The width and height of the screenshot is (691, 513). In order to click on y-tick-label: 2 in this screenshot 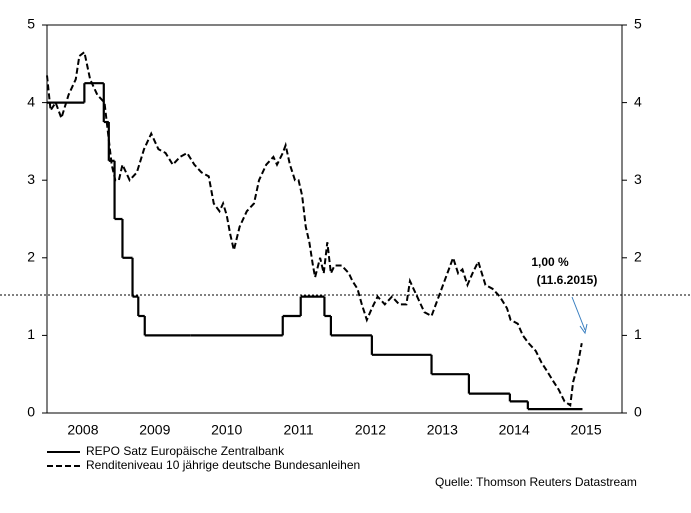, I will do `click(31, 257)`.